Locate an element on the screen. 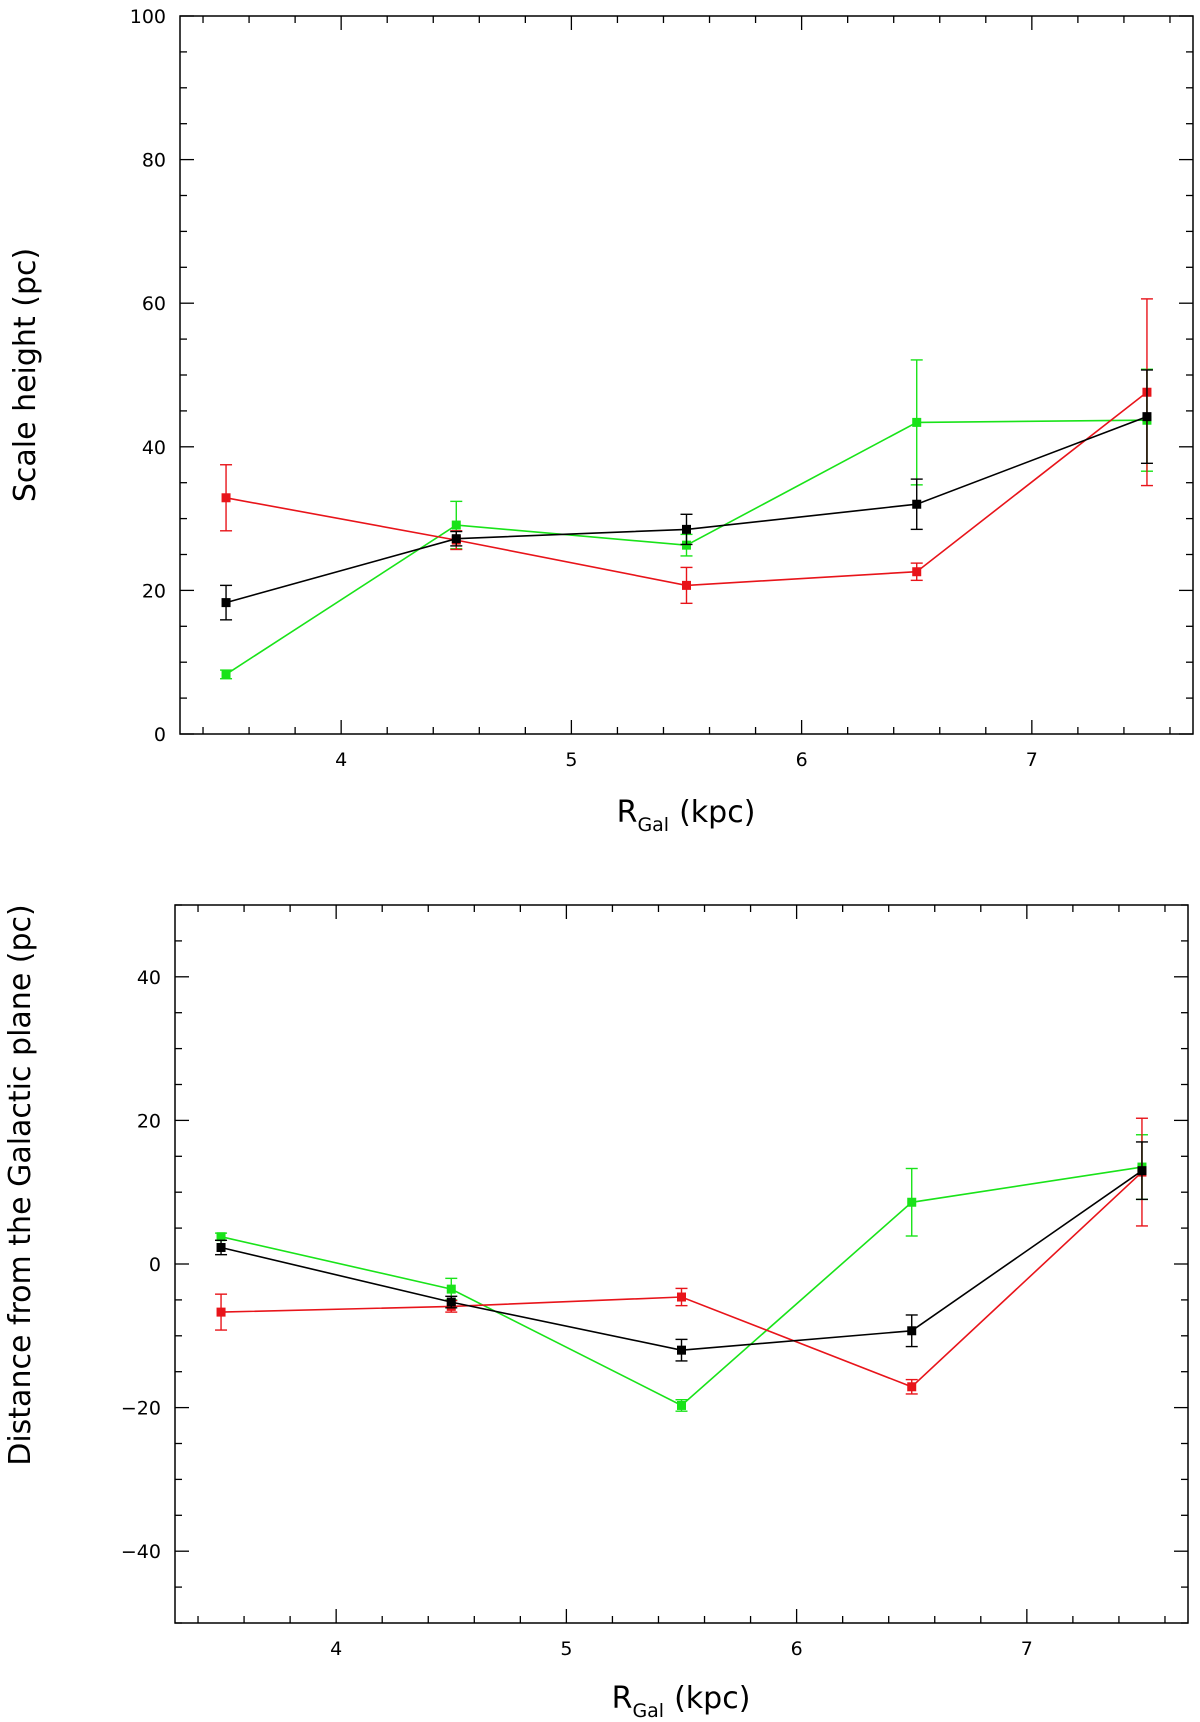 The width and height of the screenshot is (1200, 1722). series-line-black is located at coordinates (681, 1261).